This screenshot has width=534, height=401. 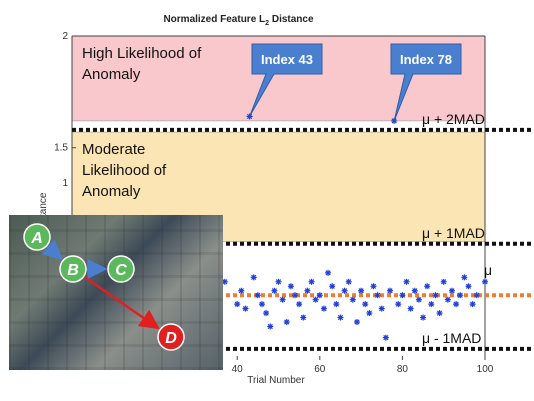 I want to click on y-tick-label: 1.5, so click(x=61, y=148).